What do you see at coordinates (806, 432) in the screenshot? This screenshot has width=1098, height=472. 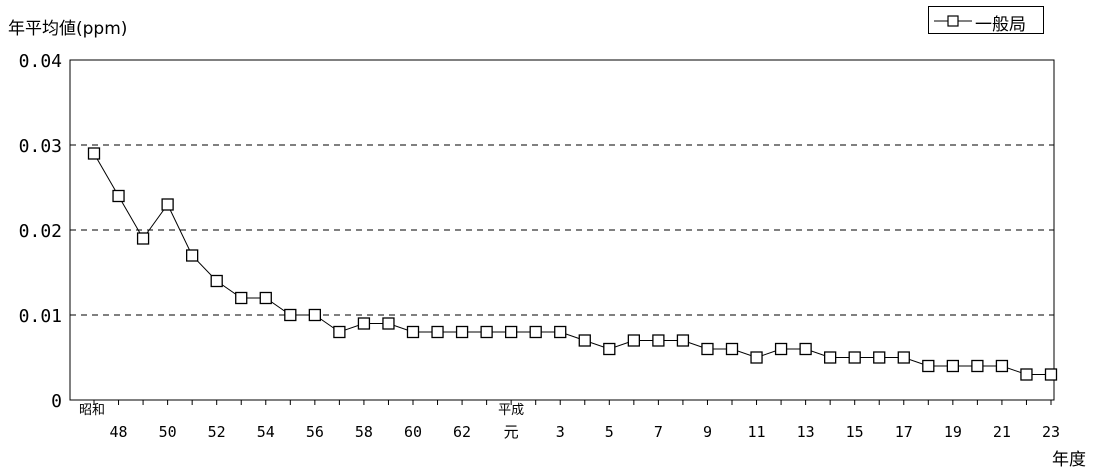 I see `x-tick-label: 13` at bounding box center [806, 432].